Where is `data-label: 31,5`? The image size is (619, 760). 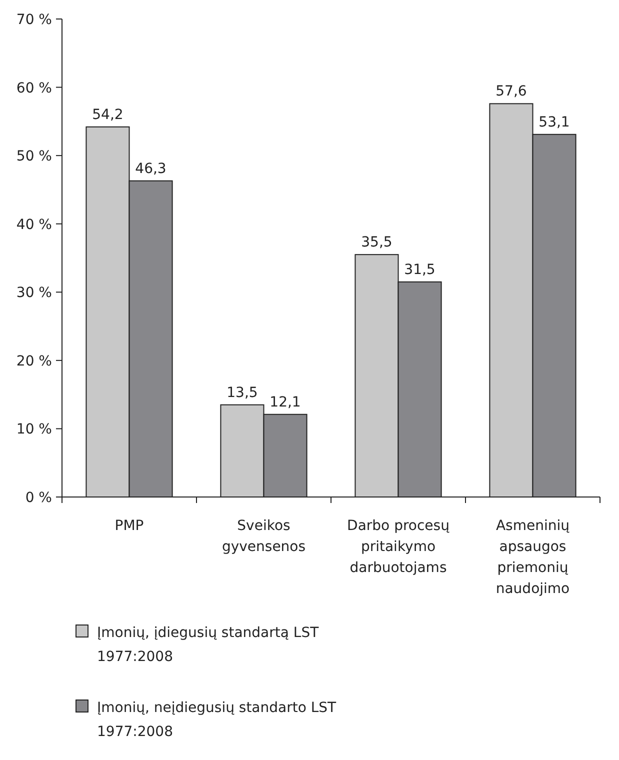
data-label: 31,5 is located at coordinates (420, 270).